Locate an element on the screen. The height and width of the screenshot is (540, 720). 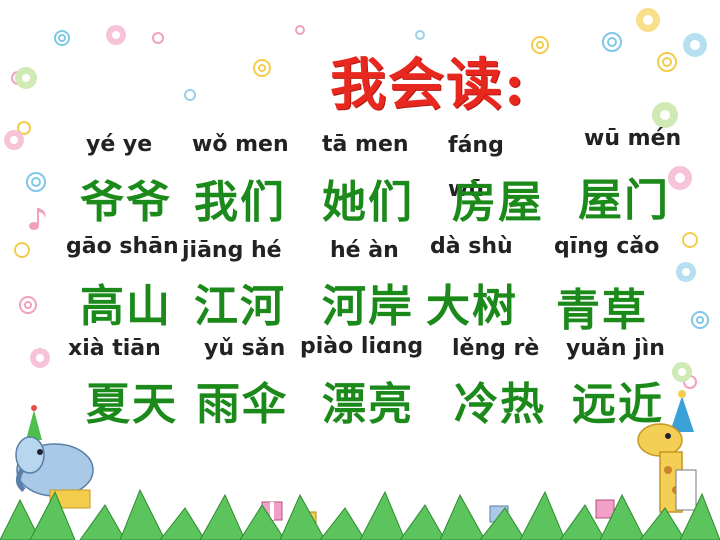
hanzi-word: 冷热 is located at coordinates (500, 404).